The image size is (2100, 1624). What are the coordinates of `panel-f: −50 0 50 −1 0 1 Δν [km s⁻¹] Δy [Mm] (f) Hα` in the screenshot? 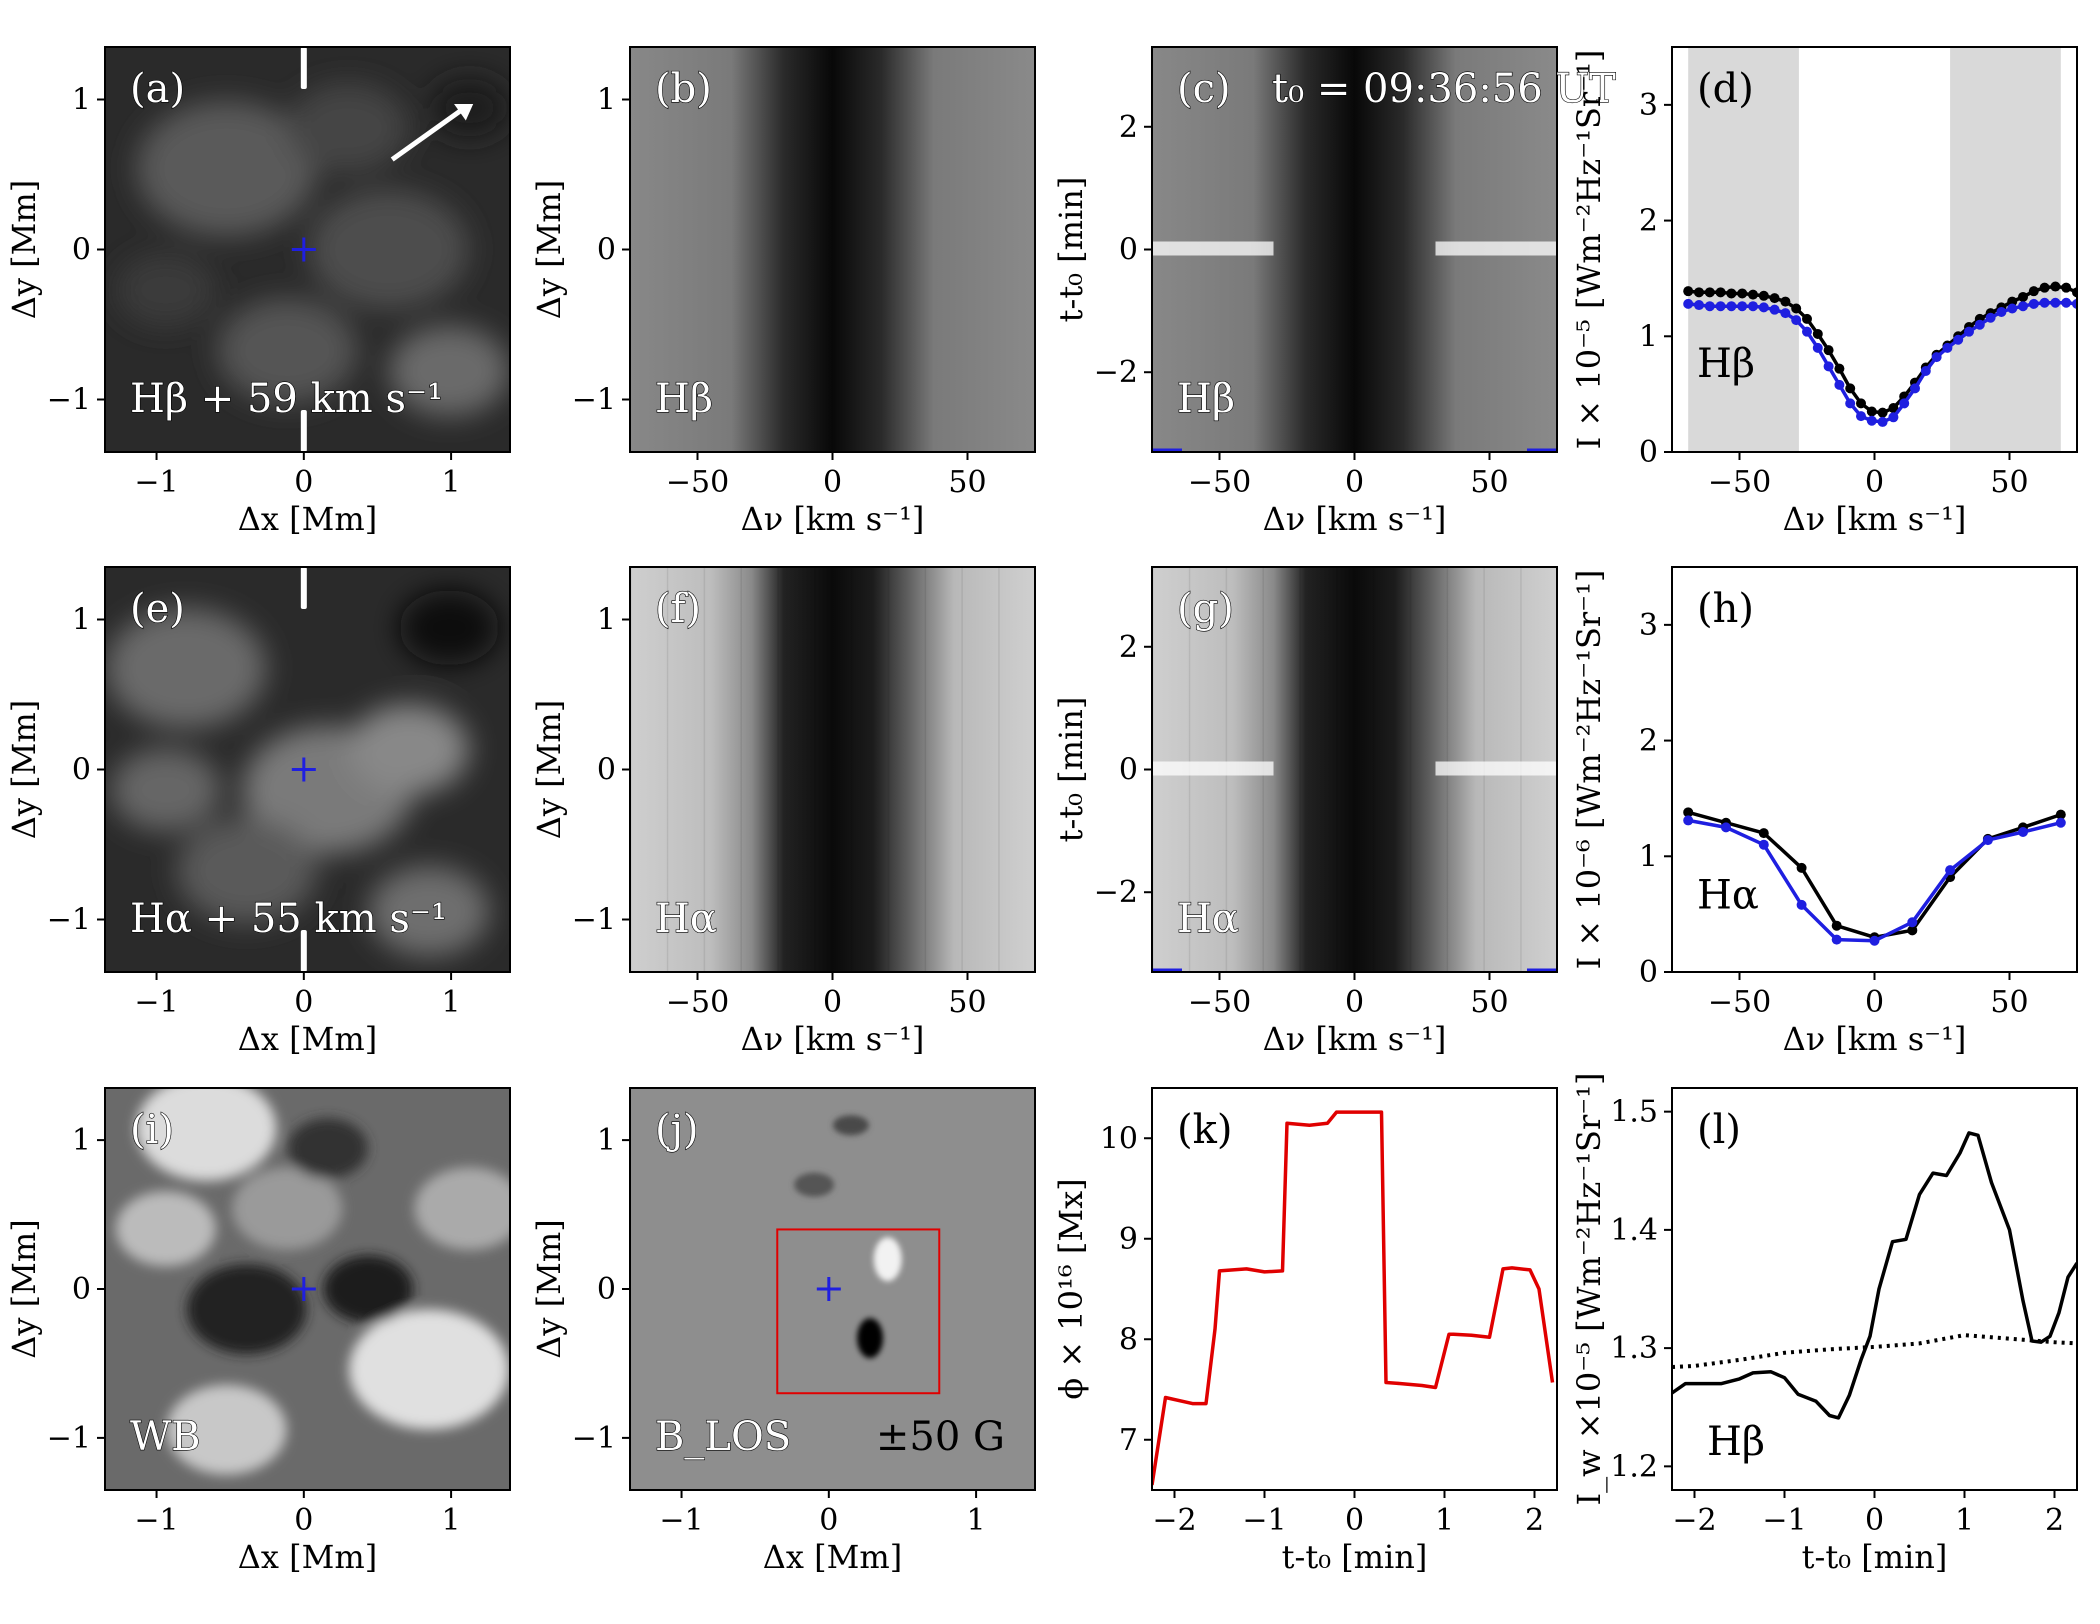 It's located at (783, 812).